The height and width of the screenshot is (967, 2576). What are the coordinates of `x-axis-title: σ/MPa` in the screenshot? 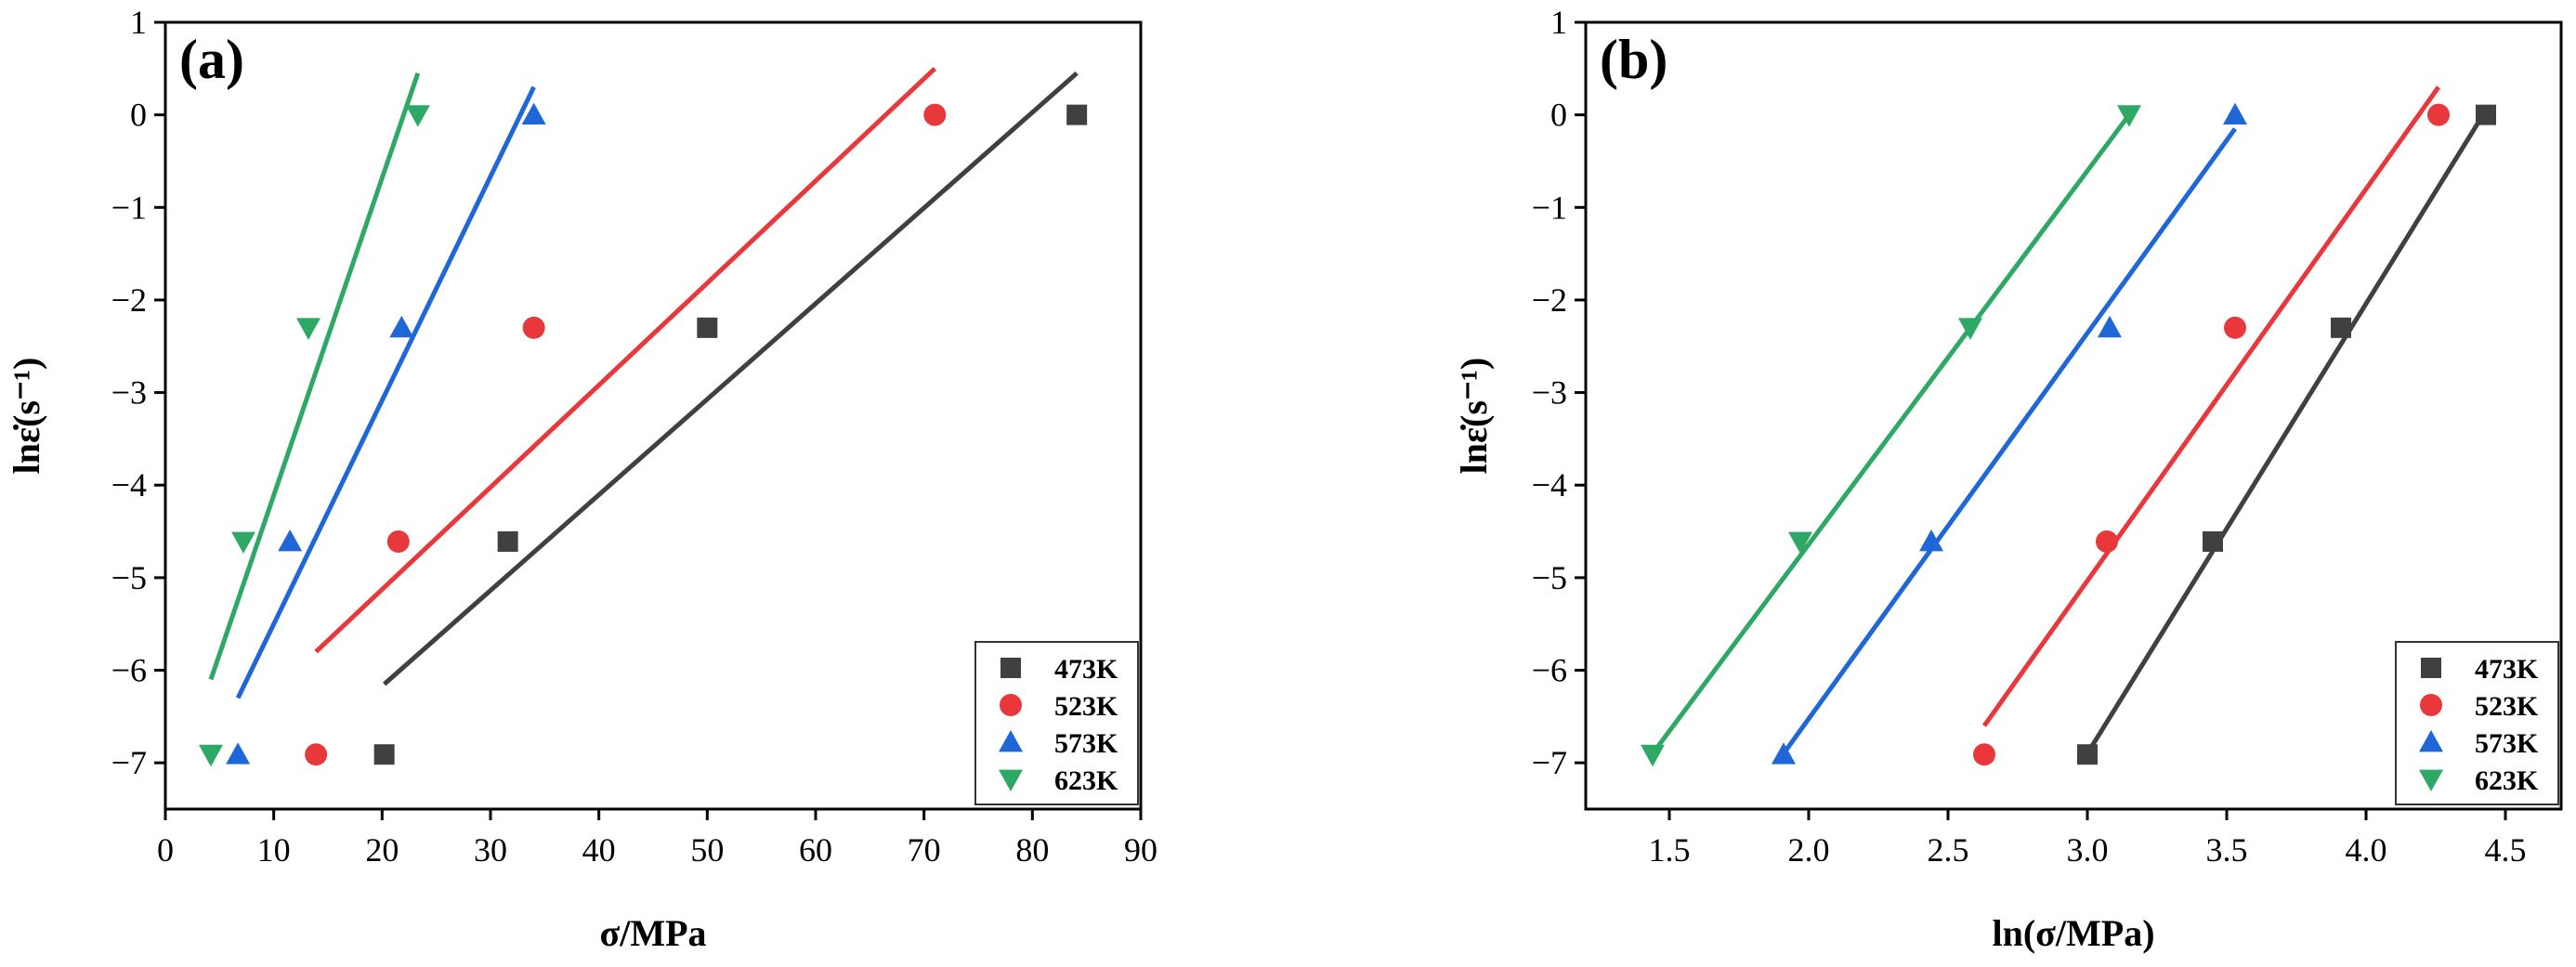 It's located at (653, 933).